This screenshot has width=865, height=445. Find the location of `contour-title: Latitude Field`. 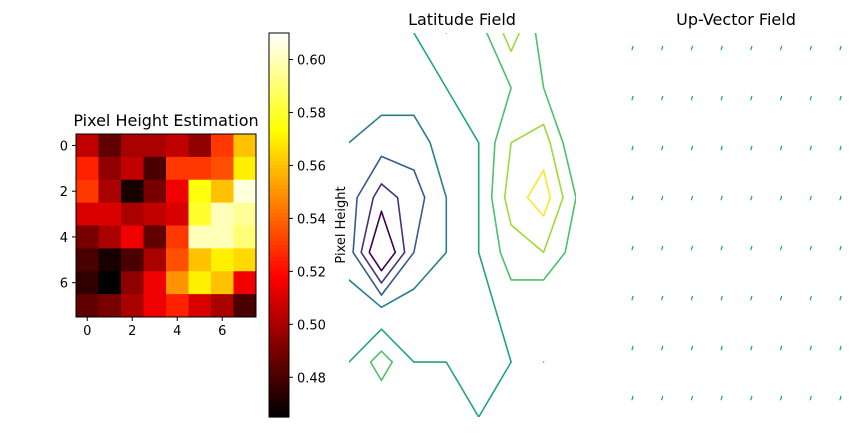

contour-title: Latitude Field is located at coordinates (462, 19).